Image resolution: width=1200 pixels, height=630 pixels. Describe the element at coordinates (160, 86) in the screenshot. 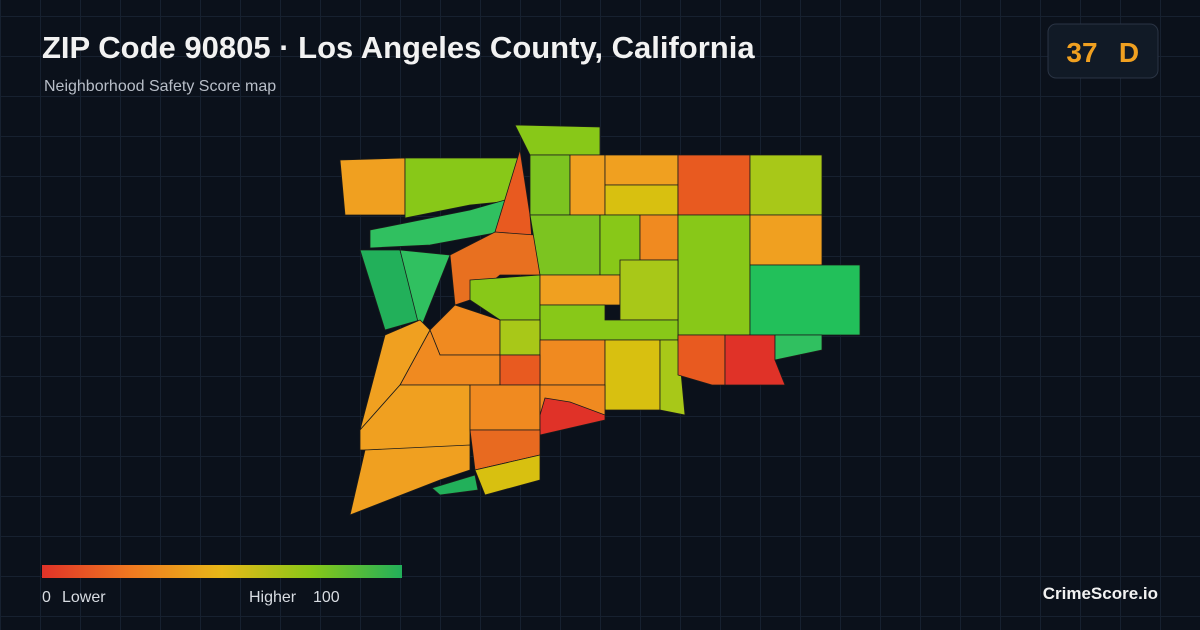

I see `subtitle: Neighborhood Safety Score map` at that location.